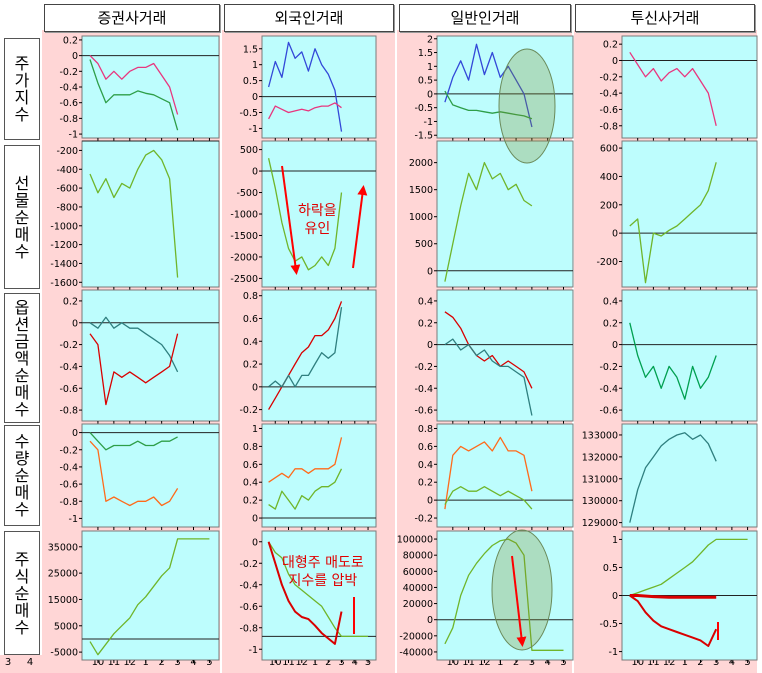 Image resolution: width=762 pixels, height=673 pixels. Describe the element at coordinates (673, 620) in the screenshot. I see `series-line-red` at that location.